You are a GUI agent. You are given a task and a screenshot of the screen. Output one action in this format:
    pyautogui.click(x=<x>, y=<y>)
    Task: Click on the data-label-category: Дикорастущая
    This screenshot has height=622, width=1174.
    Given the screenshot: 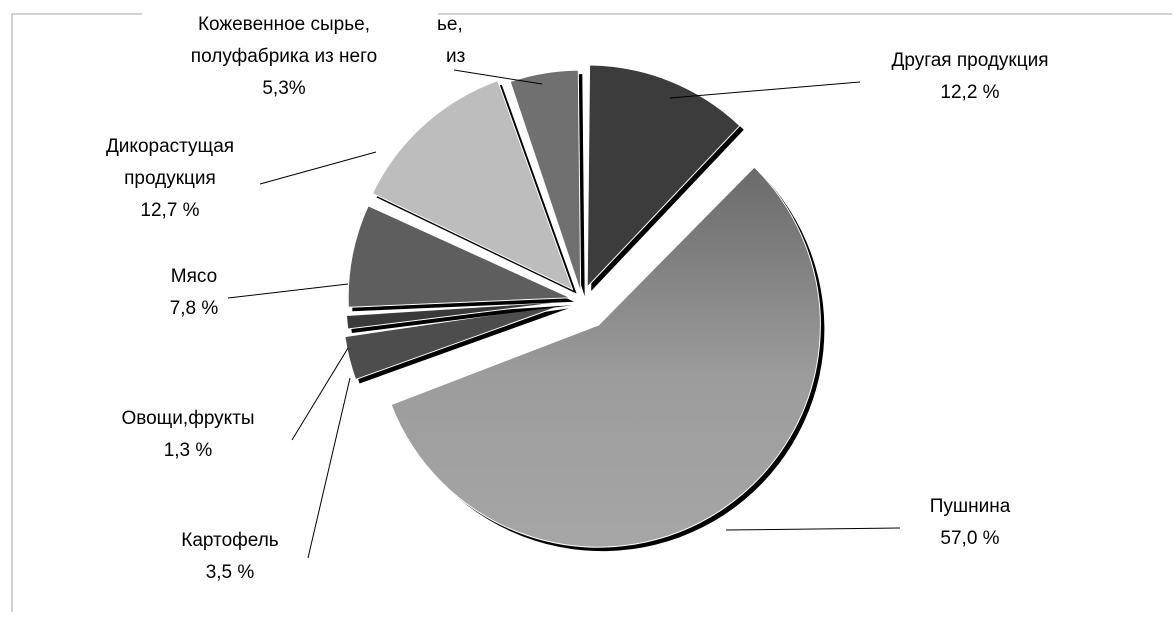 What is the action you would take?
    pyautogui.click(x=170, y=146)
    